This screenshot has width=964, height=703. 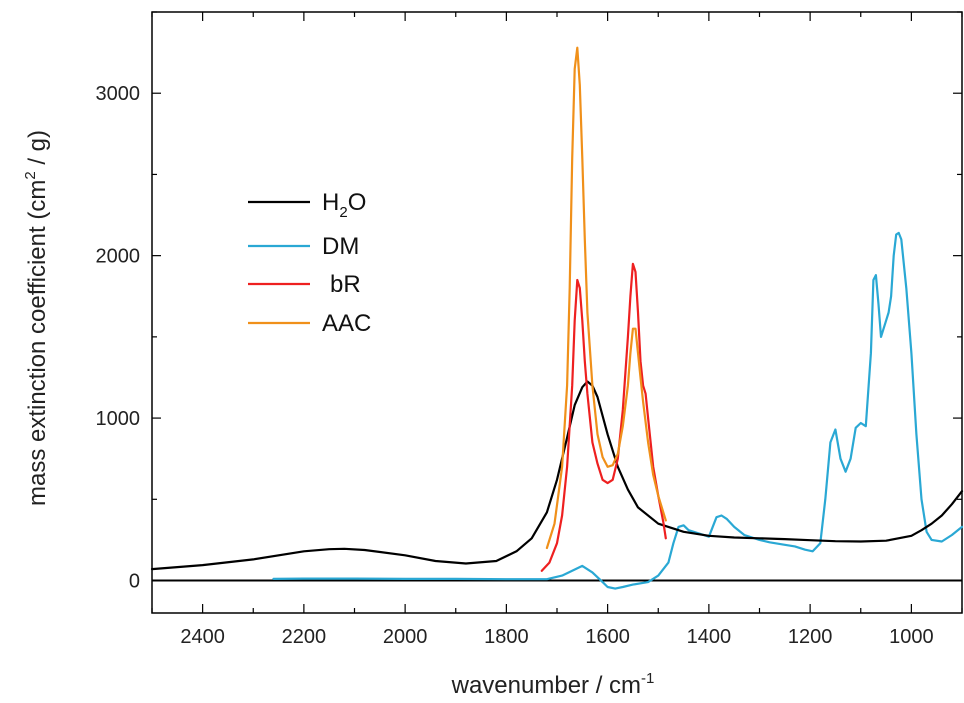 What do you see at coordinates (607, 637) in the screenshot?
I see `x-tick-label: 1600` at bounding box center [607, 637].